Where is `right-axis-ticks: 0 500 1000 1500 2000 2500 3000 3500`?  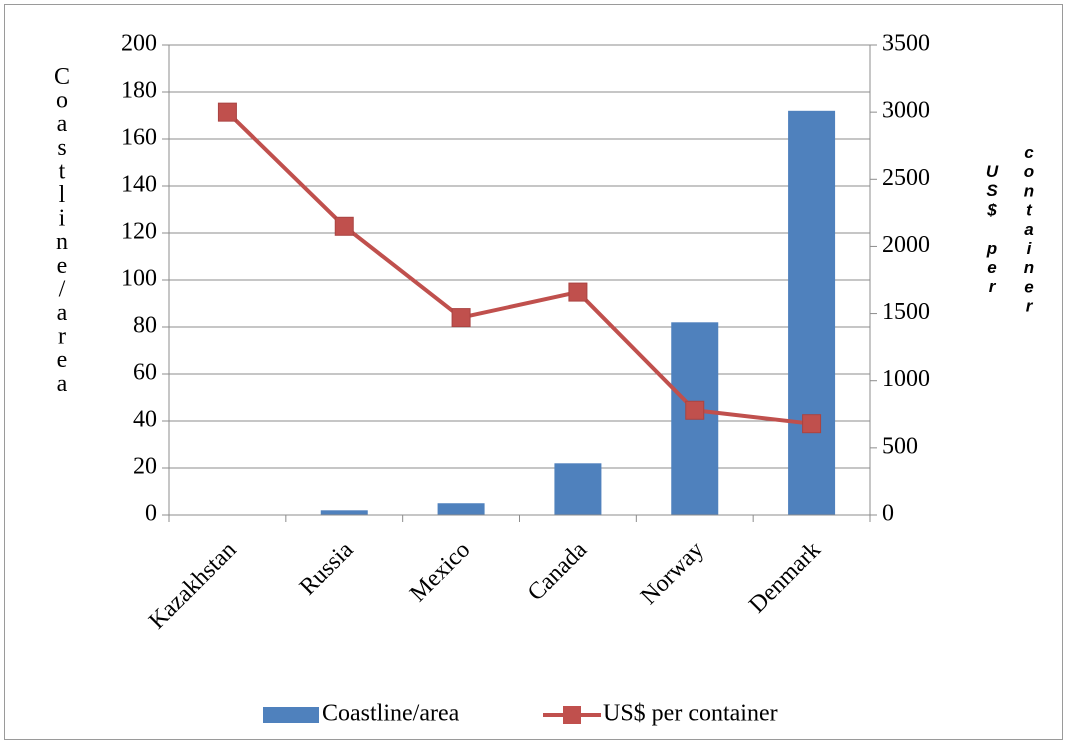 right-axis-ticks: 0 500 1000 1500 2000 2500 3000 3500 is located at coordinates (906, 279).